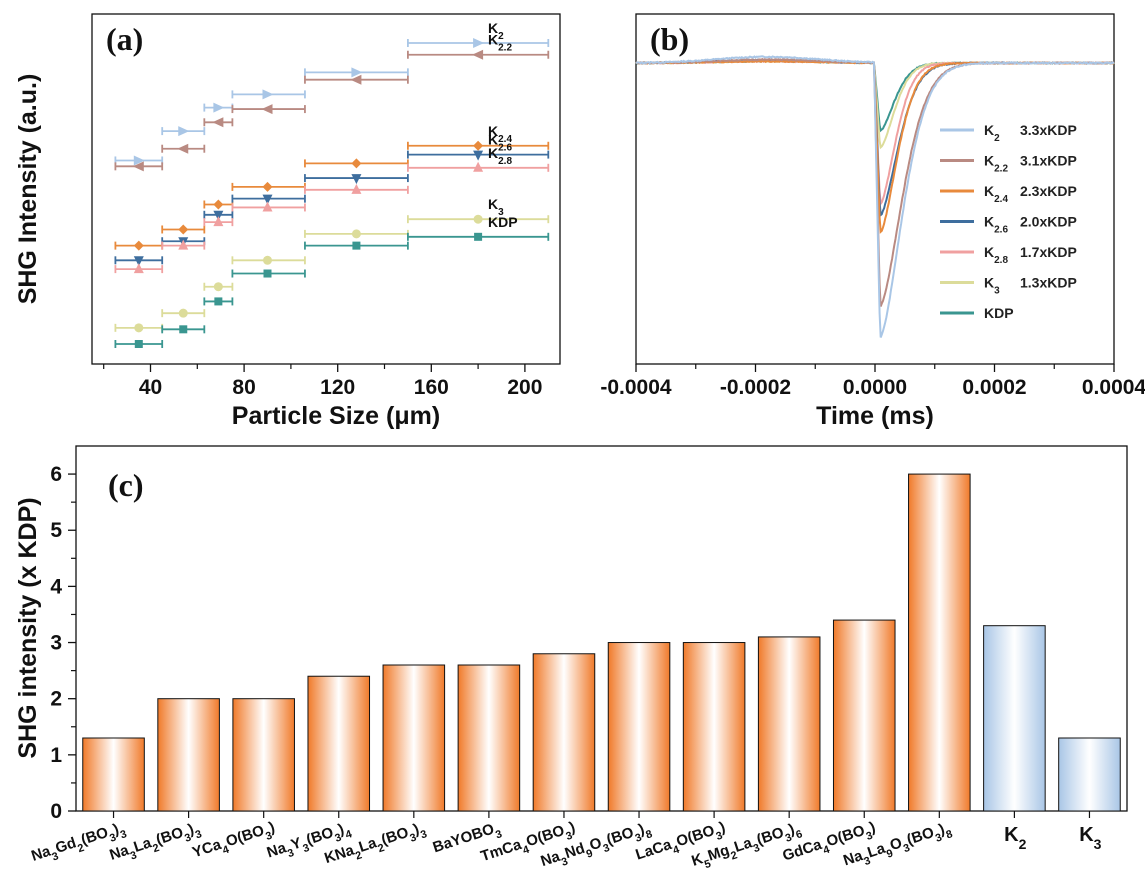 The width and height of the screenshot is (1145, 884). I want to click on c-category-part: Y, so click(296, 843).